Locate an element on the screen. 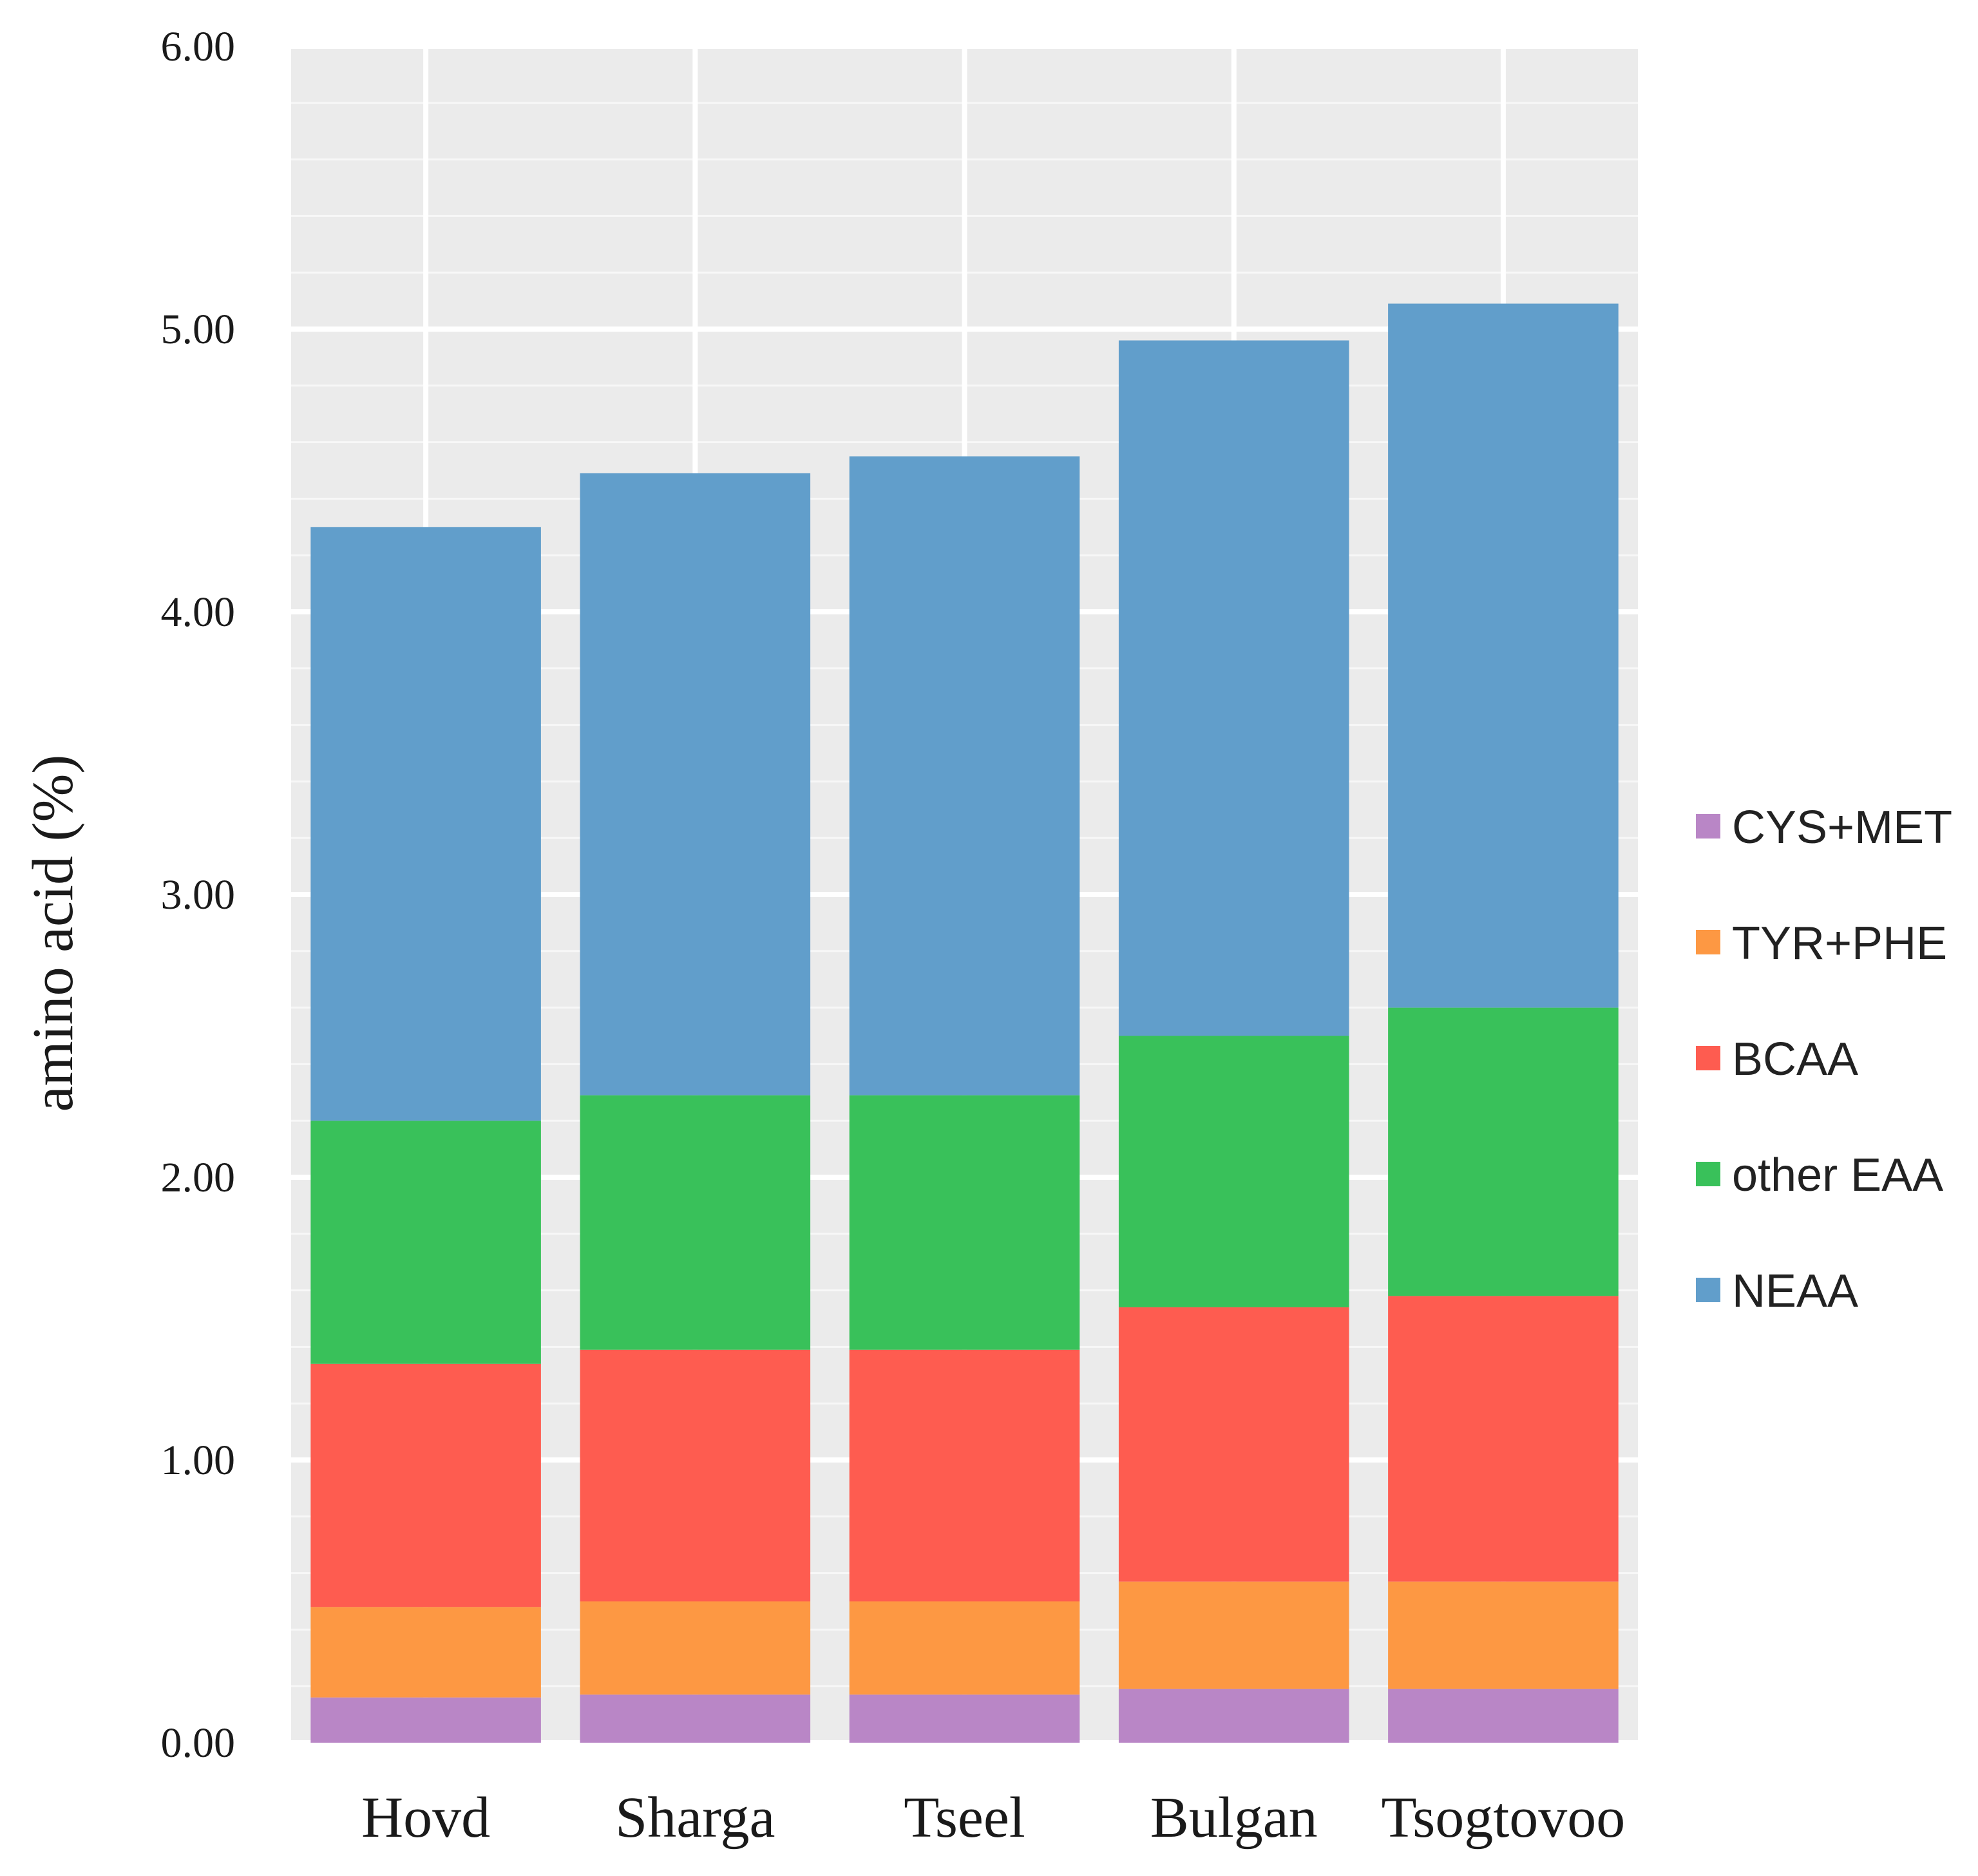  x-axis-category-labels: Hovd Sharga Tseel Bulgan Tsogtovoo is located at coordinates (993, 1818).